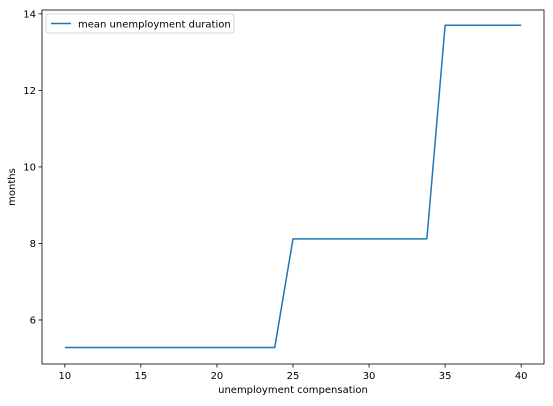 The image size is (553, 406). Describe the element at coordinates (12, 187) in the screenshot. I see `y-axis-label: months` at that location.